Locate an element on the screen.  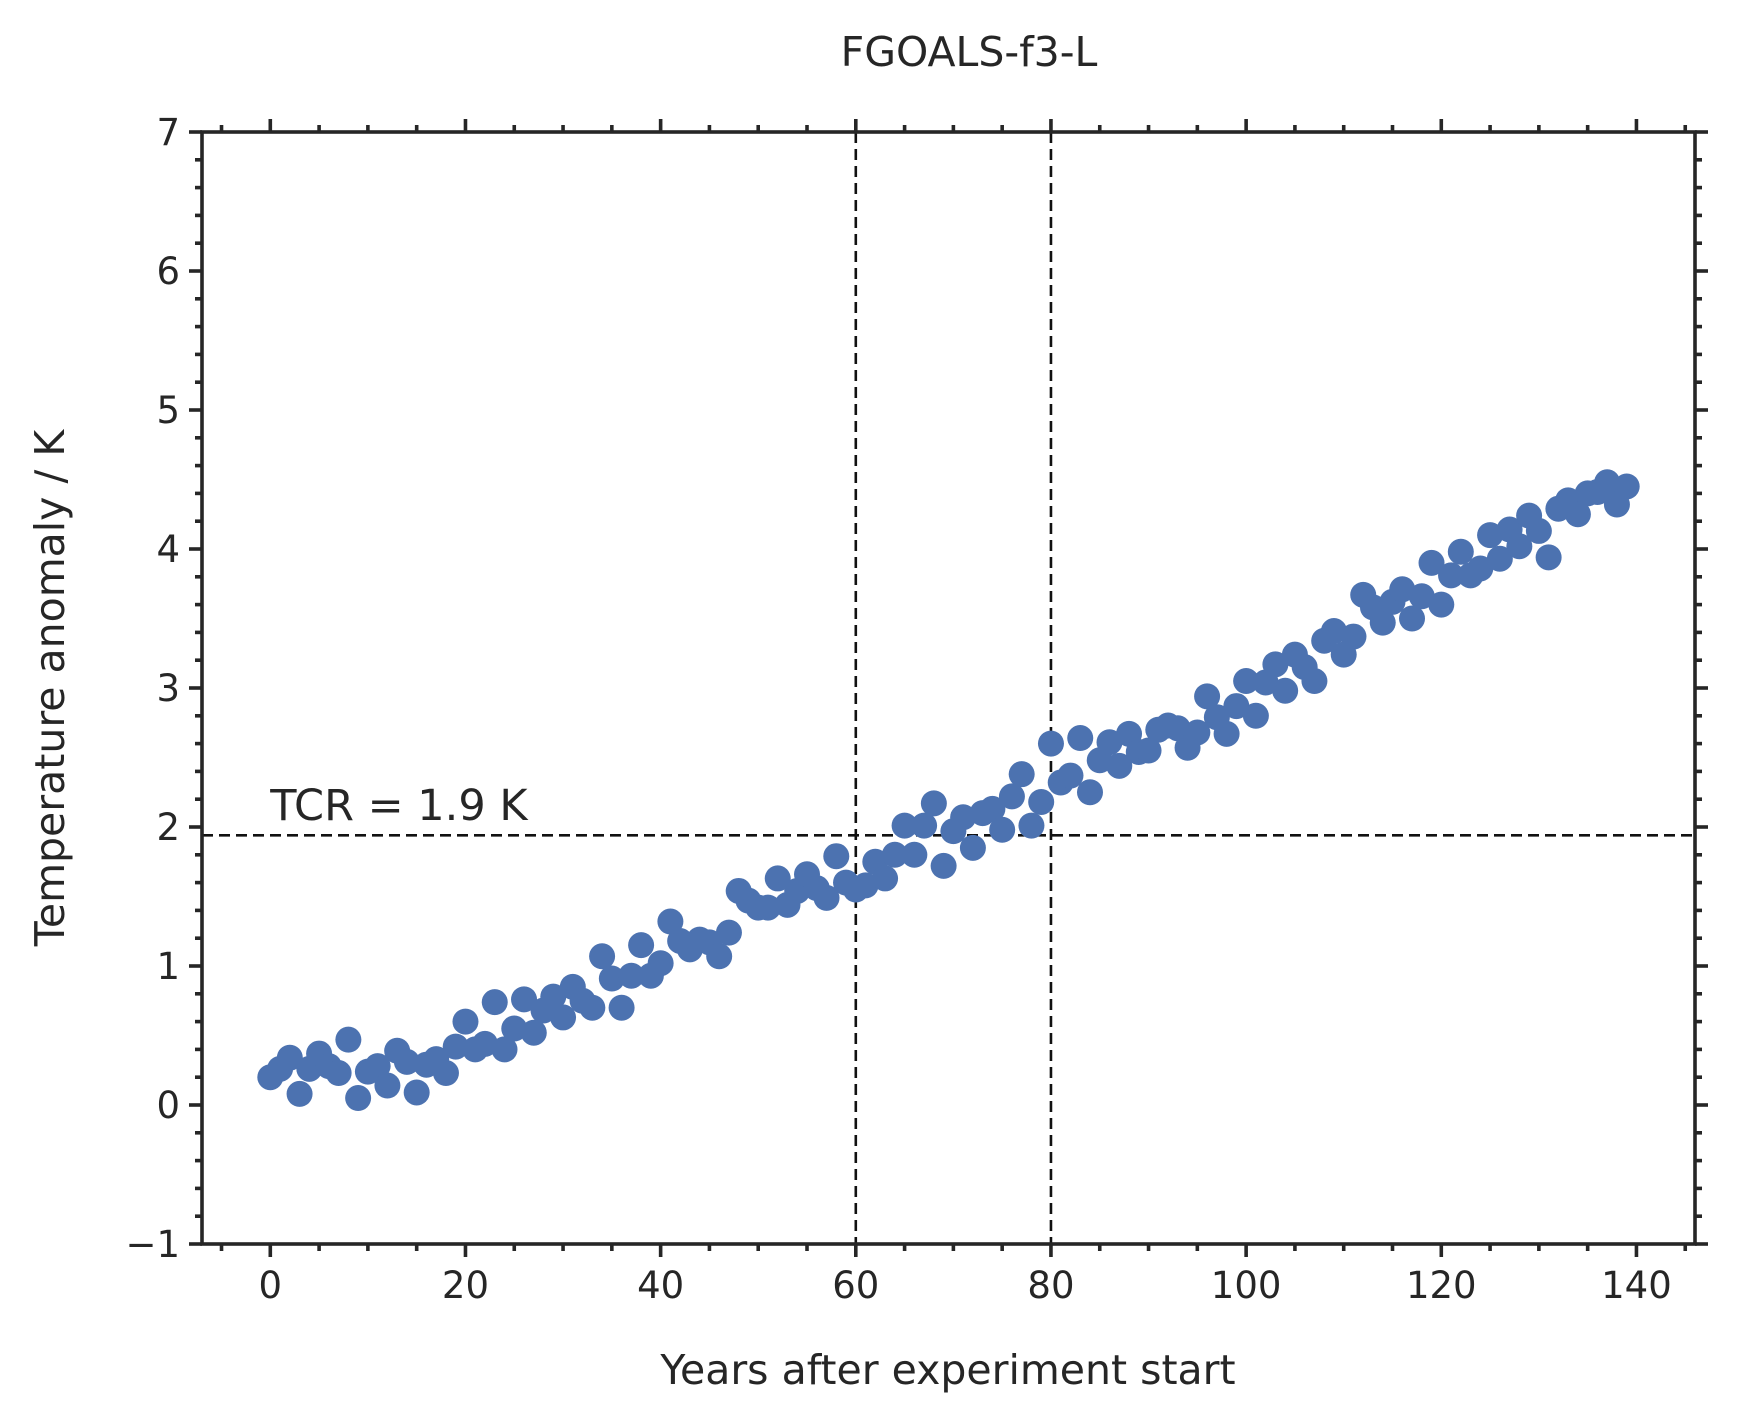
y-tick-label: 2 is located at coordinates (168, 827).